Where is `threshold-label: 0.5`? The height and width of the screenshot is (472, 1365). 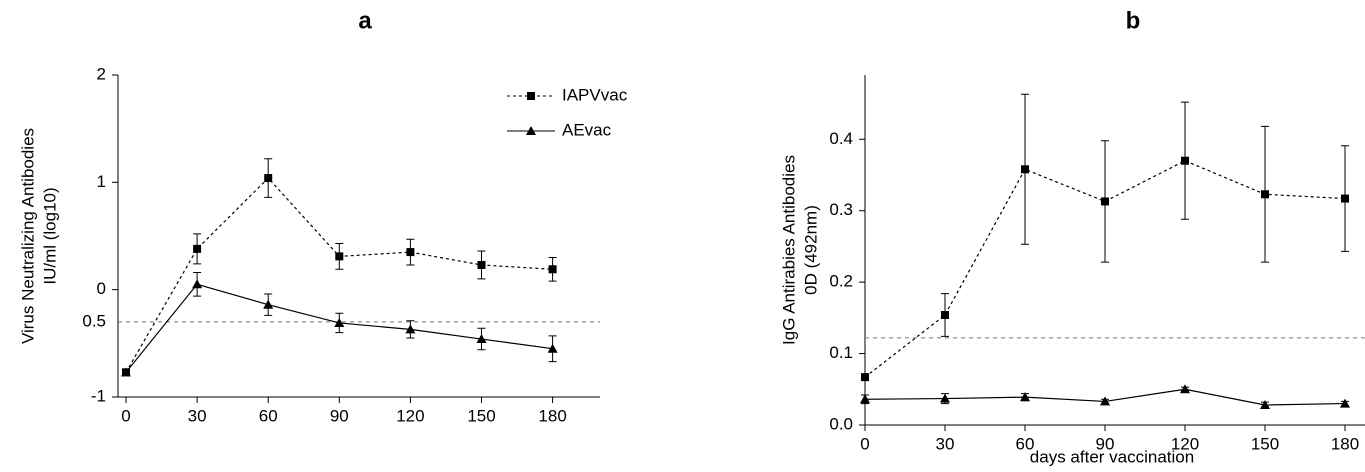
threshold-label: 0.5 is located at coordinates (94, 320).